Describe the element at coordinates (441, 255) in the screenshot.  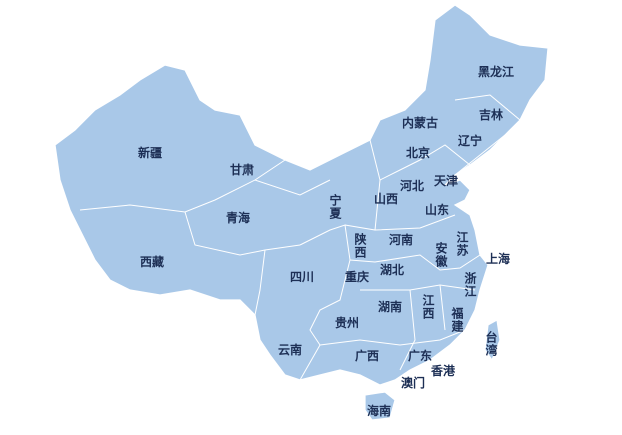
I see `region-label: 安徽` at that location.